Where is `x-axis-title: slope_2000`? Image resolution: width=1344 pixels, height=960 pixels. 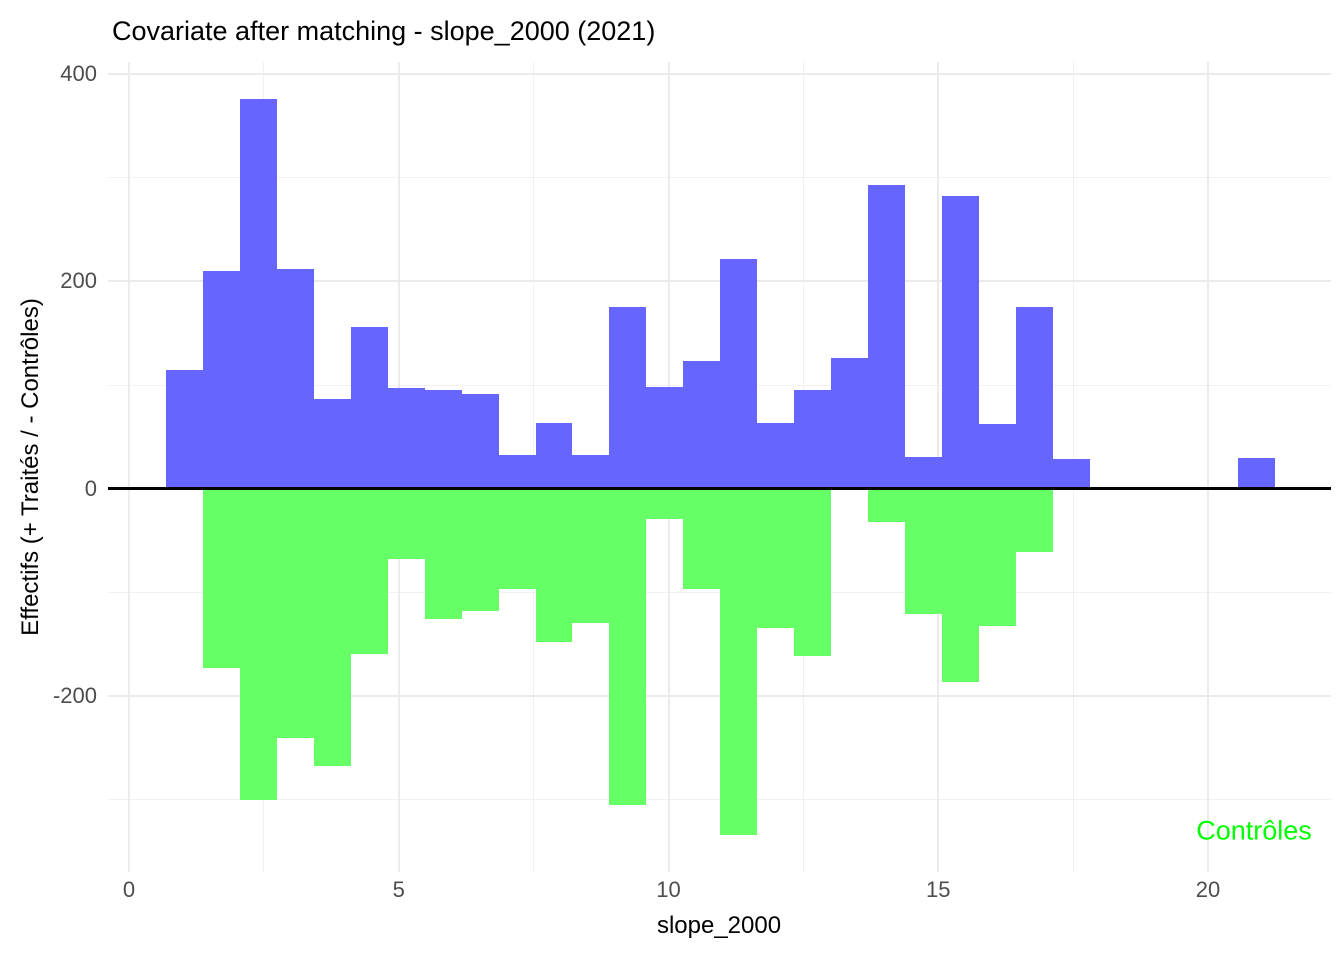 x-axis-title: slope_2000 is located at coordinates (719, 925).